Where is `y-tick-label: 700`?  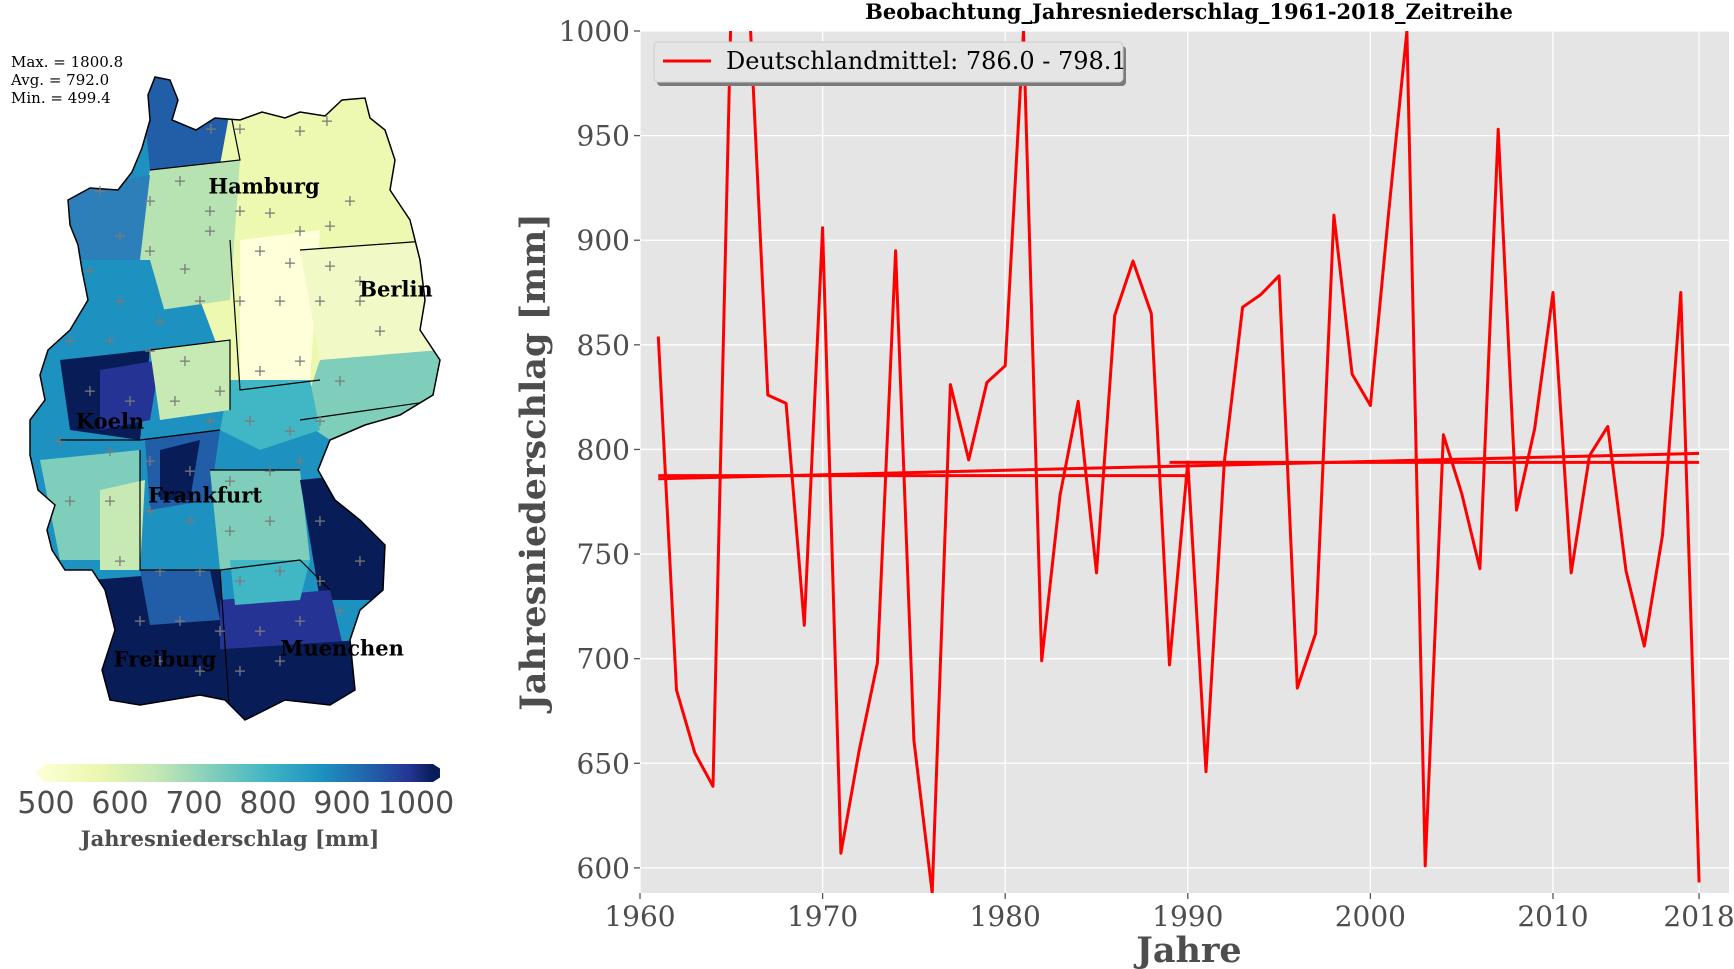
y-tick-label: 700 is located at coordinates (603, 659).